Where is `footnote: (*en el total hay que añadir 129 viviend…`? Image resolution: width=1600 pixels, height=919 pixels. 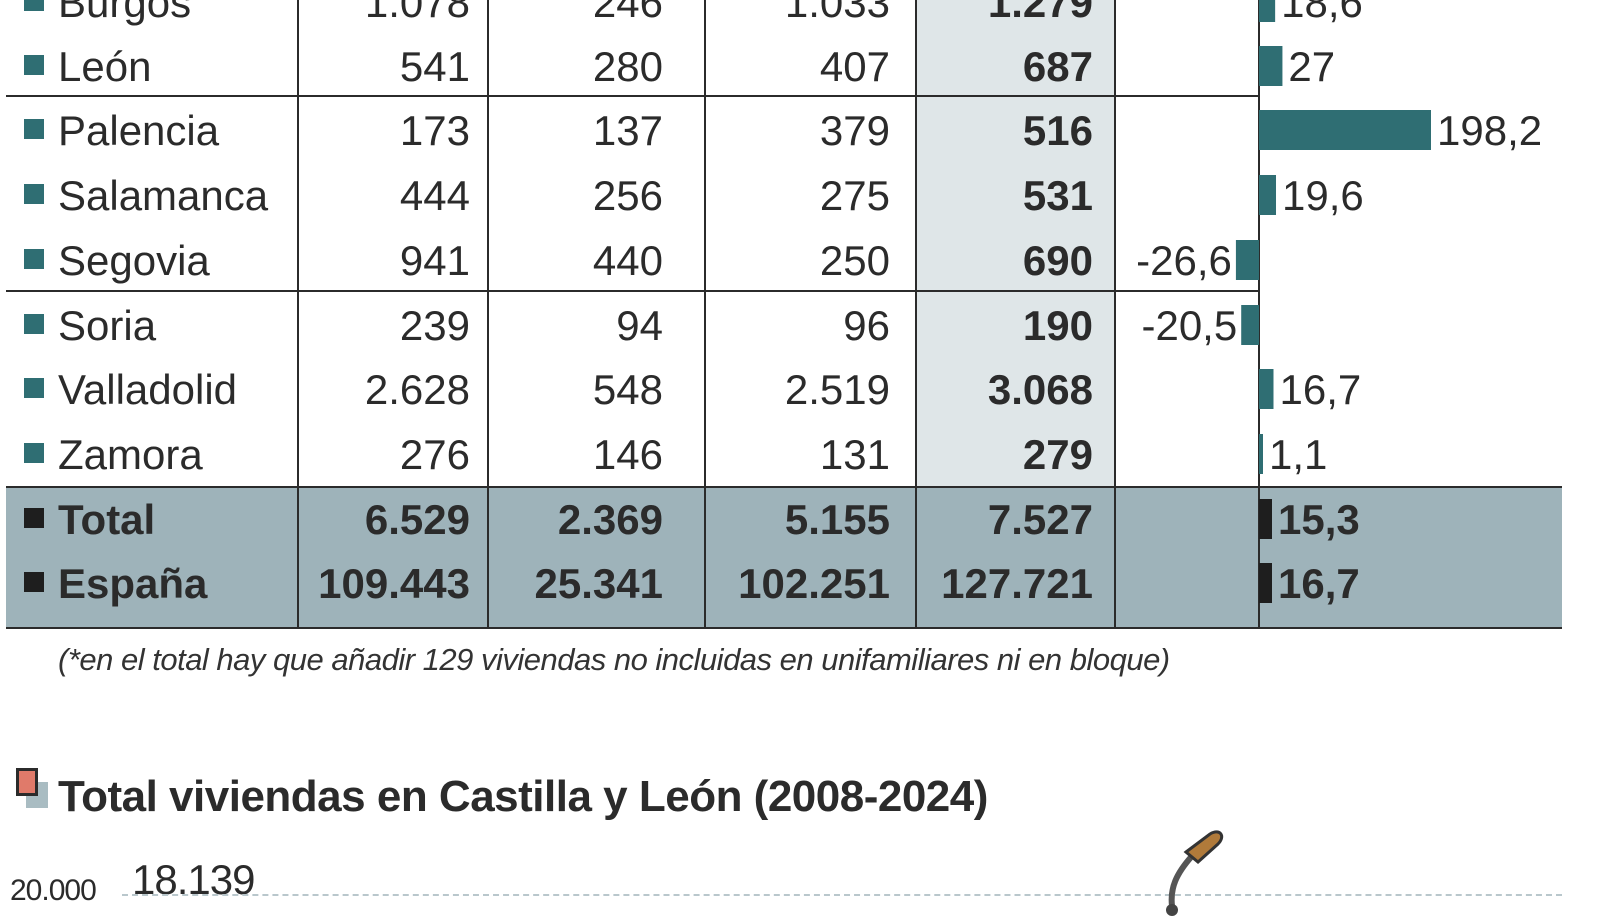 footnote: (*en el total hay que añadir 129 viviend… is located at coordinates (614, 659).